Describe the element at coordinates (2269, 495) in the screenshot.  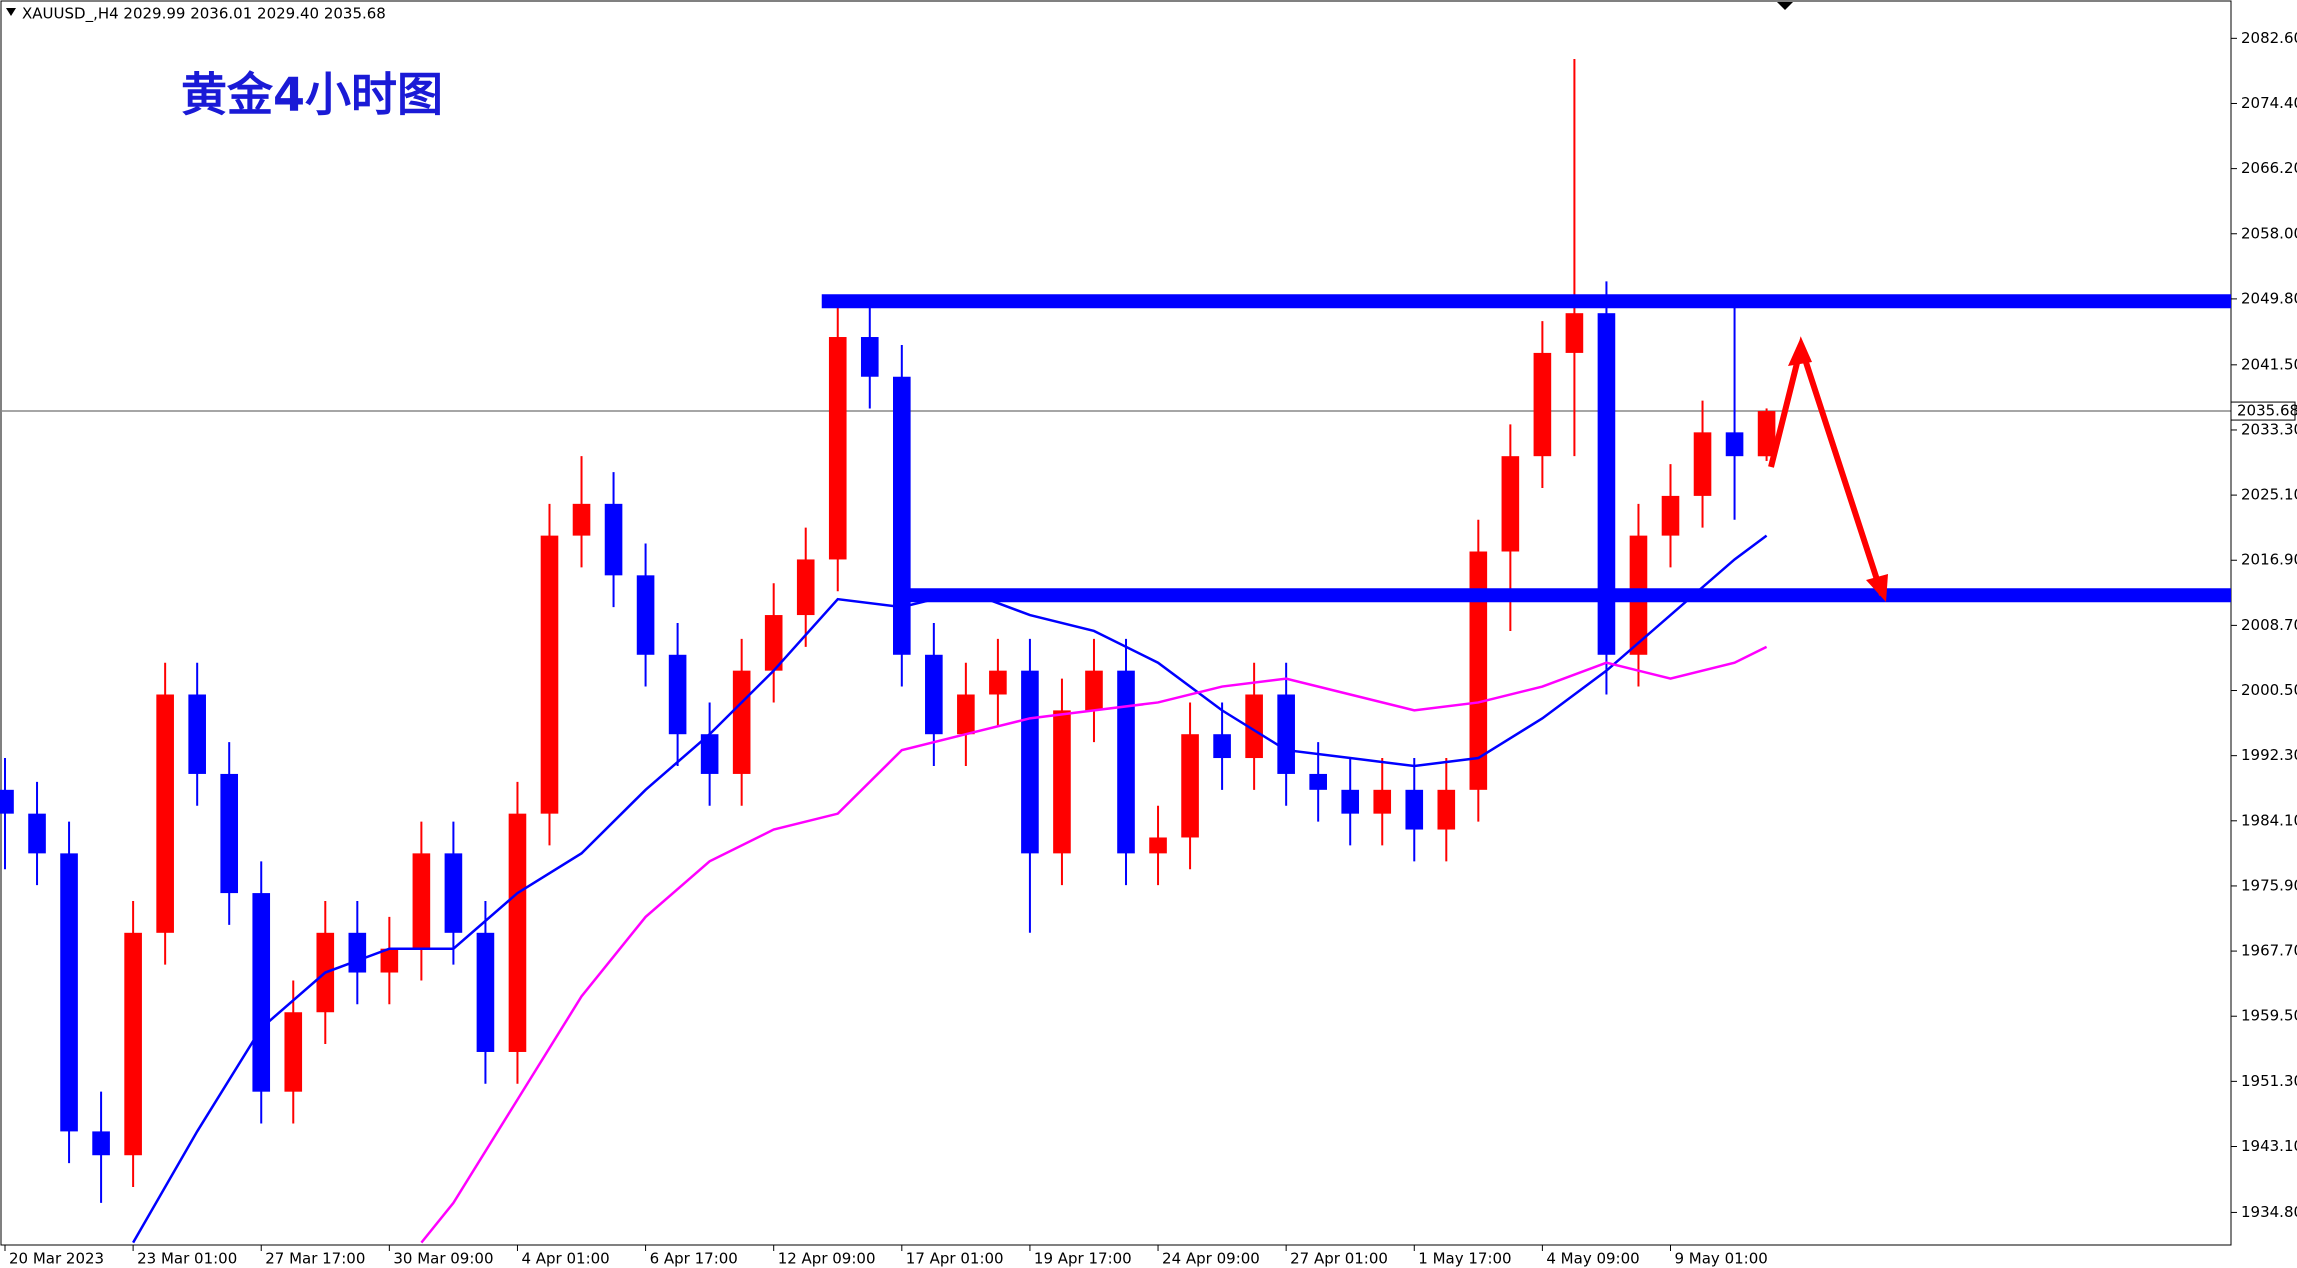
I see `y-tick-label: 2025.10` at that location.